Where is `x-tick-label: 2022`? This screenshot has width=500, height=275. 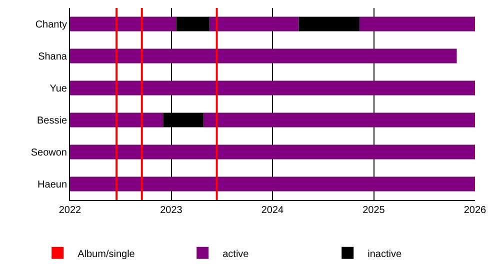 x-tick-label: 2022 is located at coordinates (70, 210).